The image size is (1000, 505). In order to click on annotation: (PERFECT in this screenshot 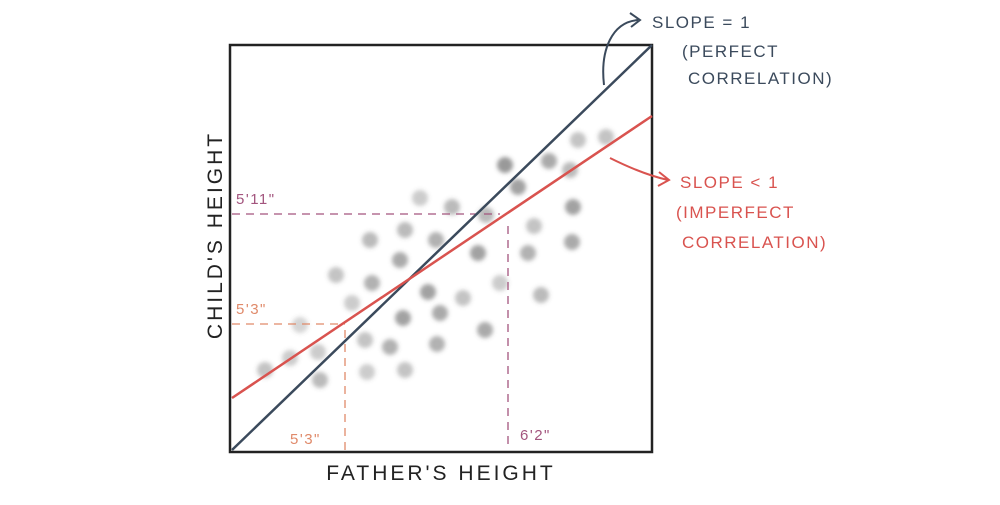, I will do `click(730, 51)`.